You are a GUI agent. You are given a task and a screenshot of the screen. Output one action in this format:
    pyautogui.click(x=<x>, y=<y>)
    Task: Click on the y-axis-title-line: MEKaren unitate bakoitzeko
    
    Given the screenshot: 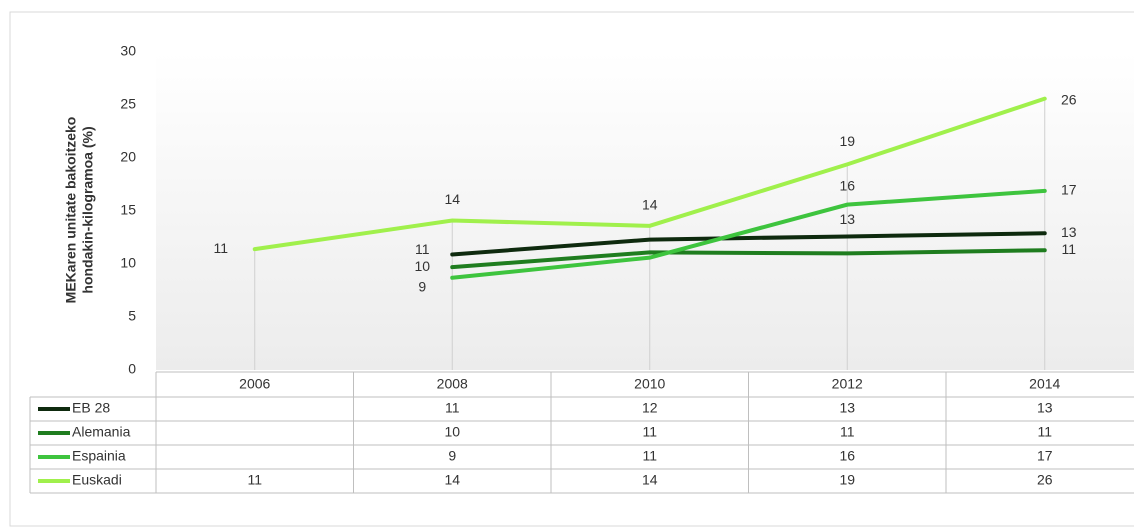 What is the action you would take?
    pyautogui.click(x=71, y=210)
    